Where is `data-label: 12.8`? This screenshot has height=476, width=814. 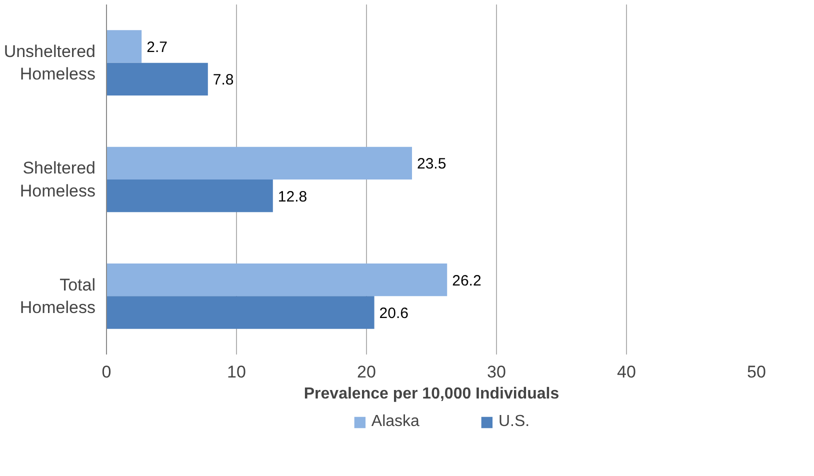 data-label: 12.8 is located at coordinates (293, 197).